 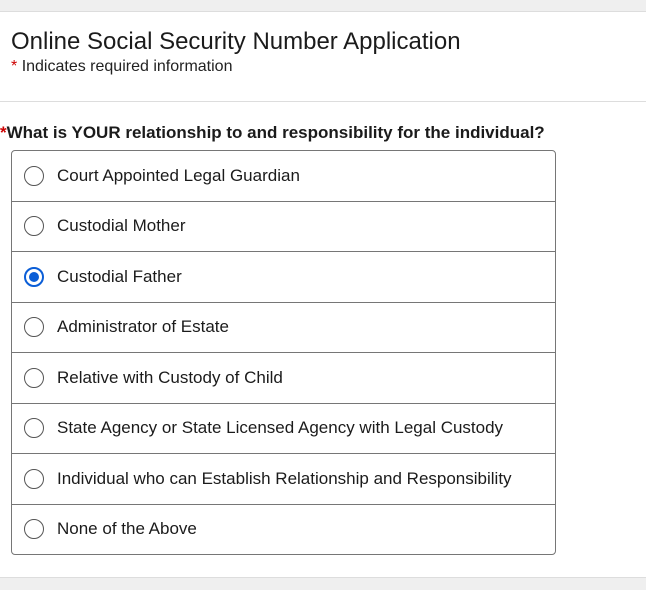 I want to click on divider, so click(x=323, y=101).